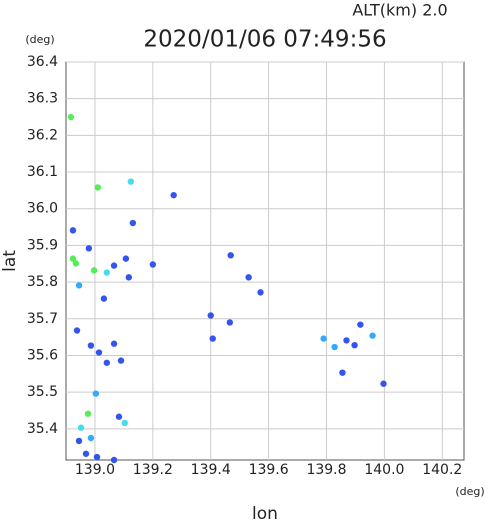 Image resolution: width=490 pixels, height=521 pixels. I want to click on y-tick-label: 35.7, so click(42, 319).